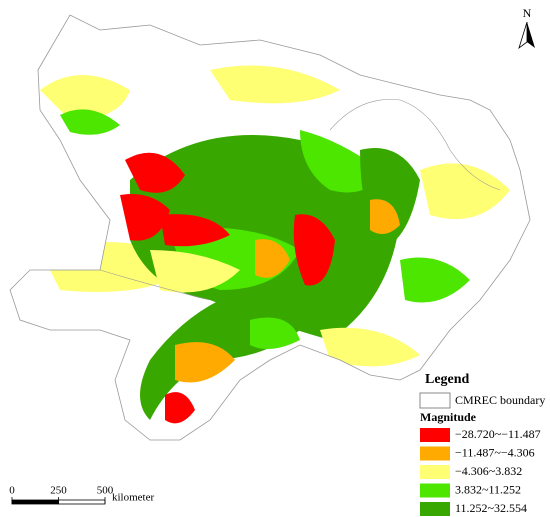  What do you see at coordinates (58, 491) in the screenshot?
I see `scale-tick-label: 250` at bounding box center [58, 491].